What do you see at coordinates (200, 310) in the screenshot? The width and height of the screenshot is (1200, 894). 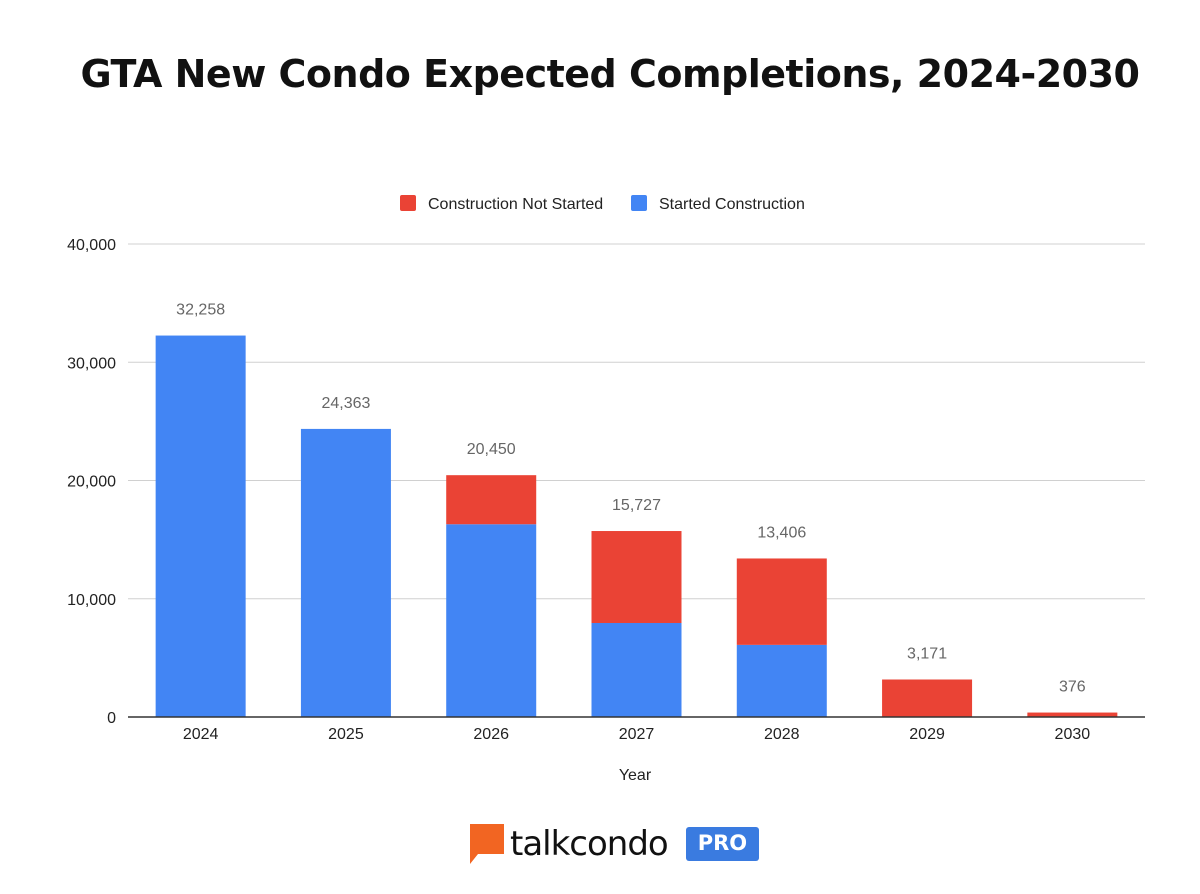 I see `bar-total-label: 32,258` at bounding box center [200, 310].